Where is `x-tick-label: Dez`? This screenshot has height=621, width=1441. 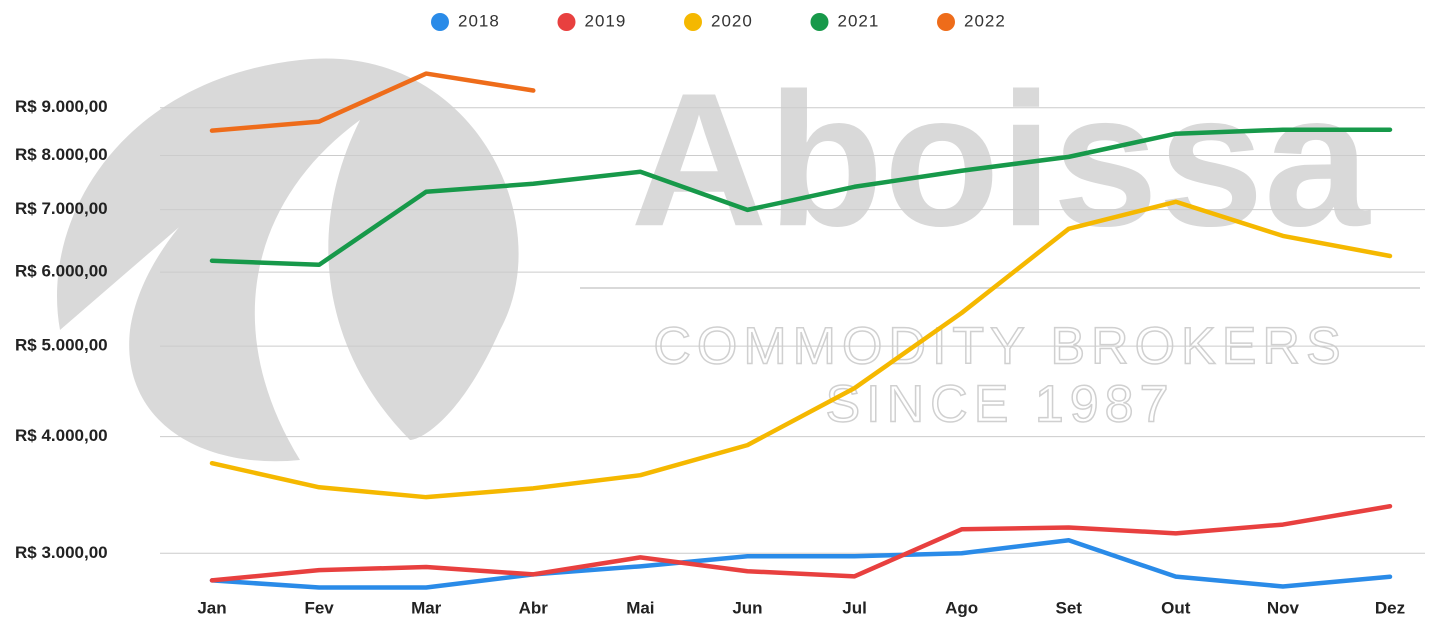
x-tick-label: Dez is located at coordinates (1390, 607).